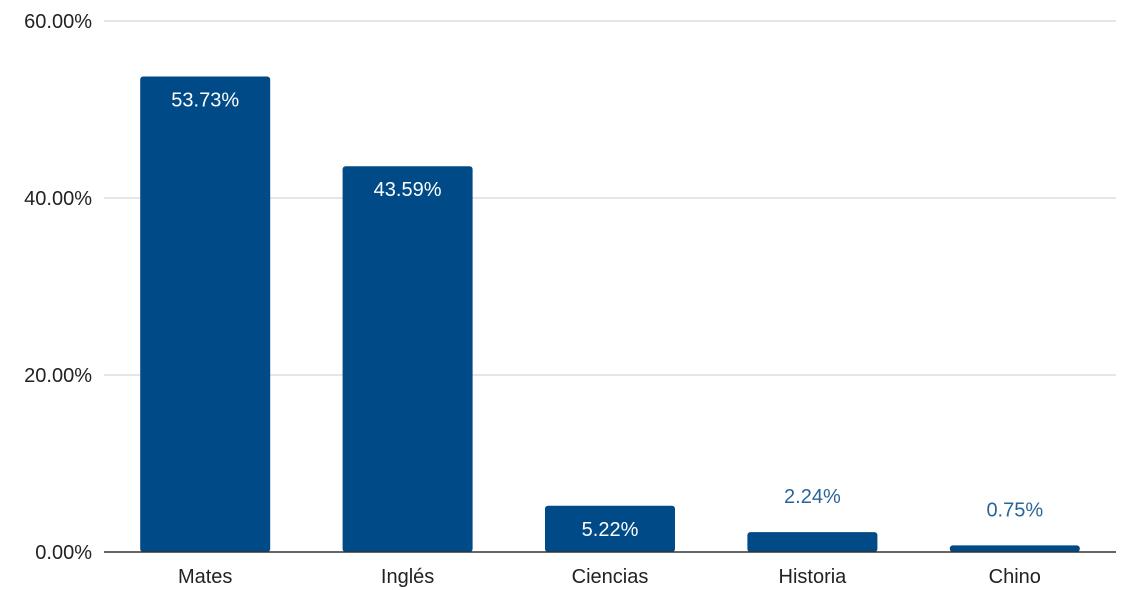  Describe the element at coordinates (812, 497) in the screenshot. I see `data-label: 2.24%` at that location.